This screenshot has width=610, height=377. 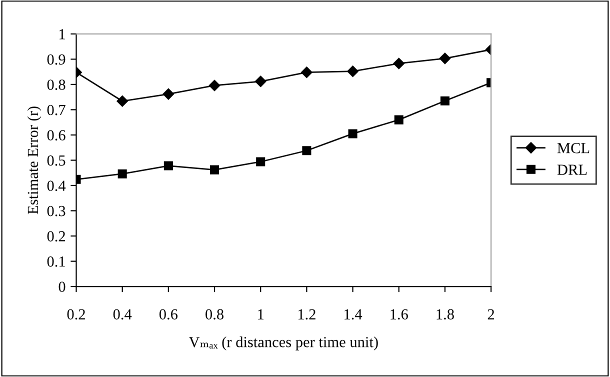 I want to click on x-tick-label: 0.2, so click(x=76, y=314).